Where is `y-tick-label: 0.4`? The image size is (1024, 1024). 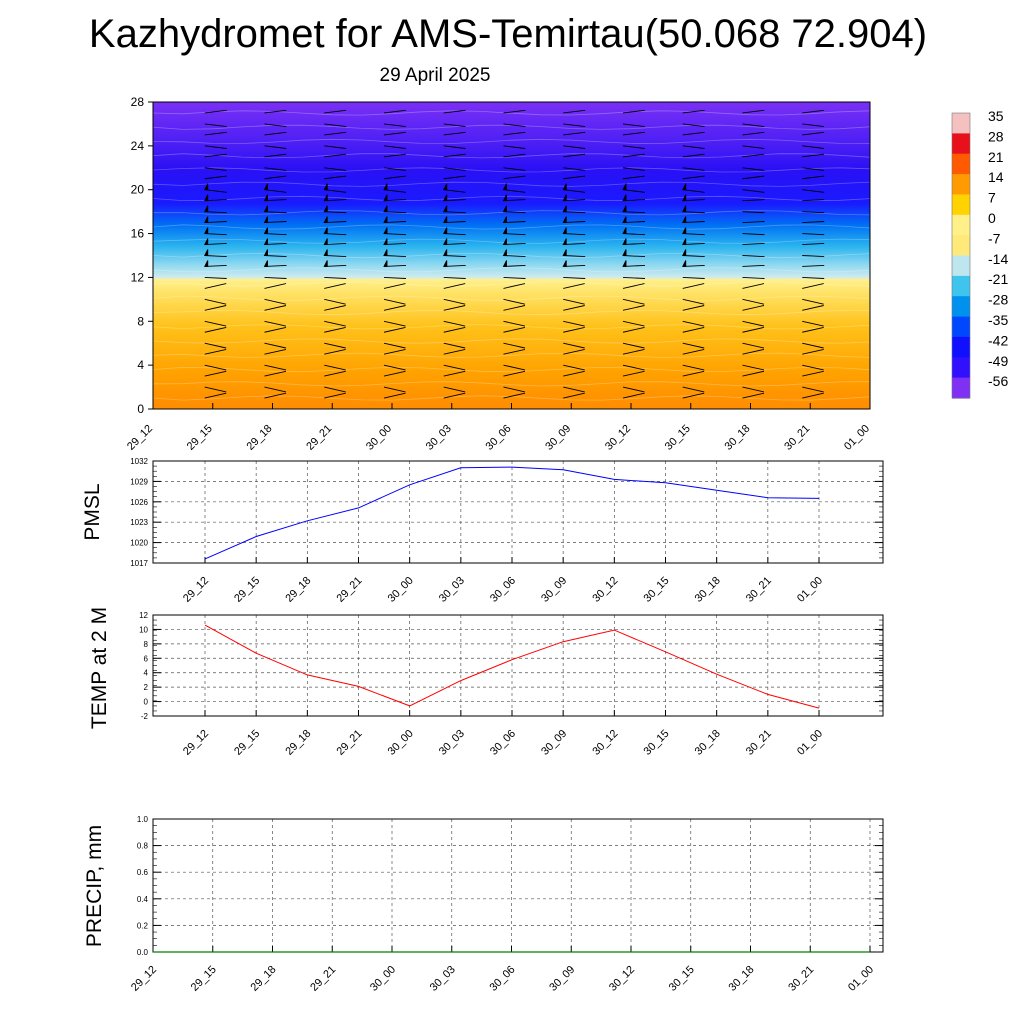
y-tick-label: 0.4 is located at coordinates (143, 899).